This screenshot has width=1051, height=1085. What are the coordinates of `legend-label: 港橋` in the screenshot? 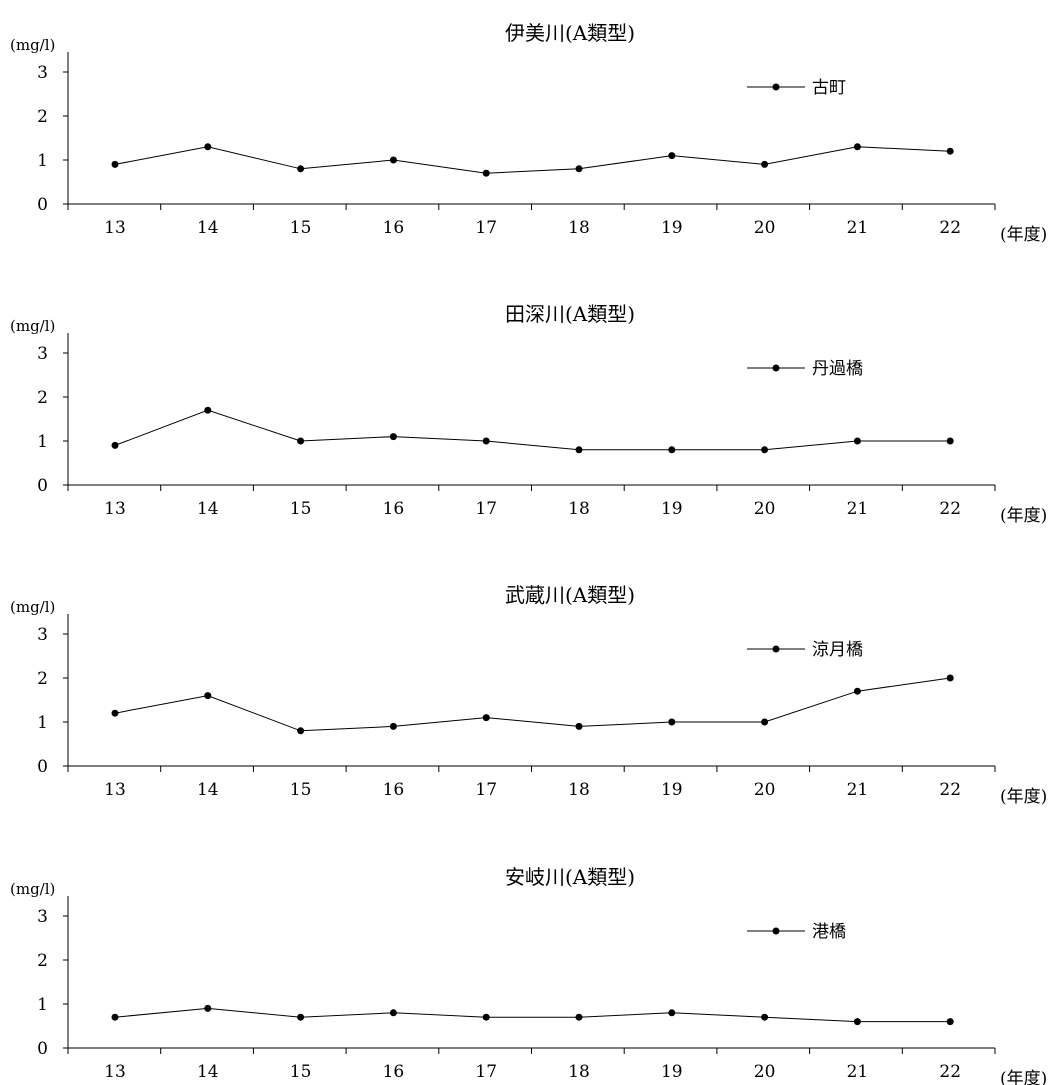 It's located at (829, 932).